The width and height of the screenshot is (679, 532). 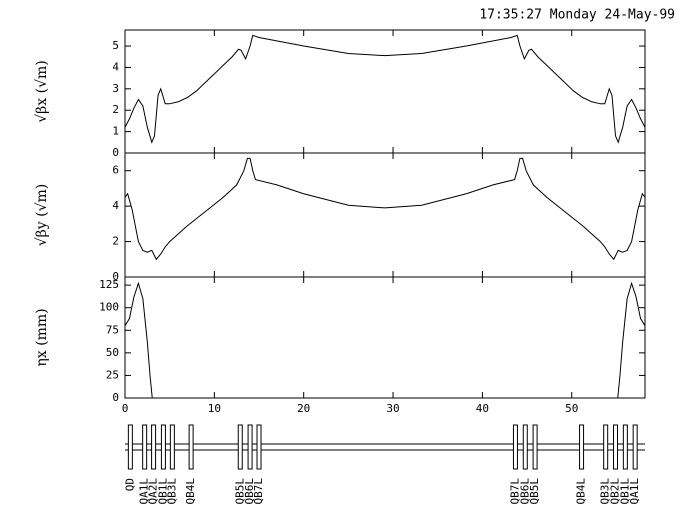 What do you see at coordinates (42, 337) in the screenshot?
I see `y-axis-label: ηx (mm)` at bounding box center [42, 337].